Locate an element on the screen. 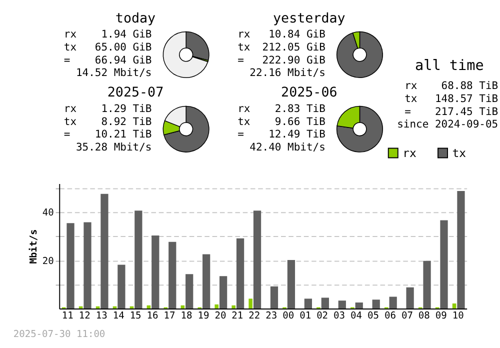  x-tick-label: 01 is located at coordinates (306, 316).